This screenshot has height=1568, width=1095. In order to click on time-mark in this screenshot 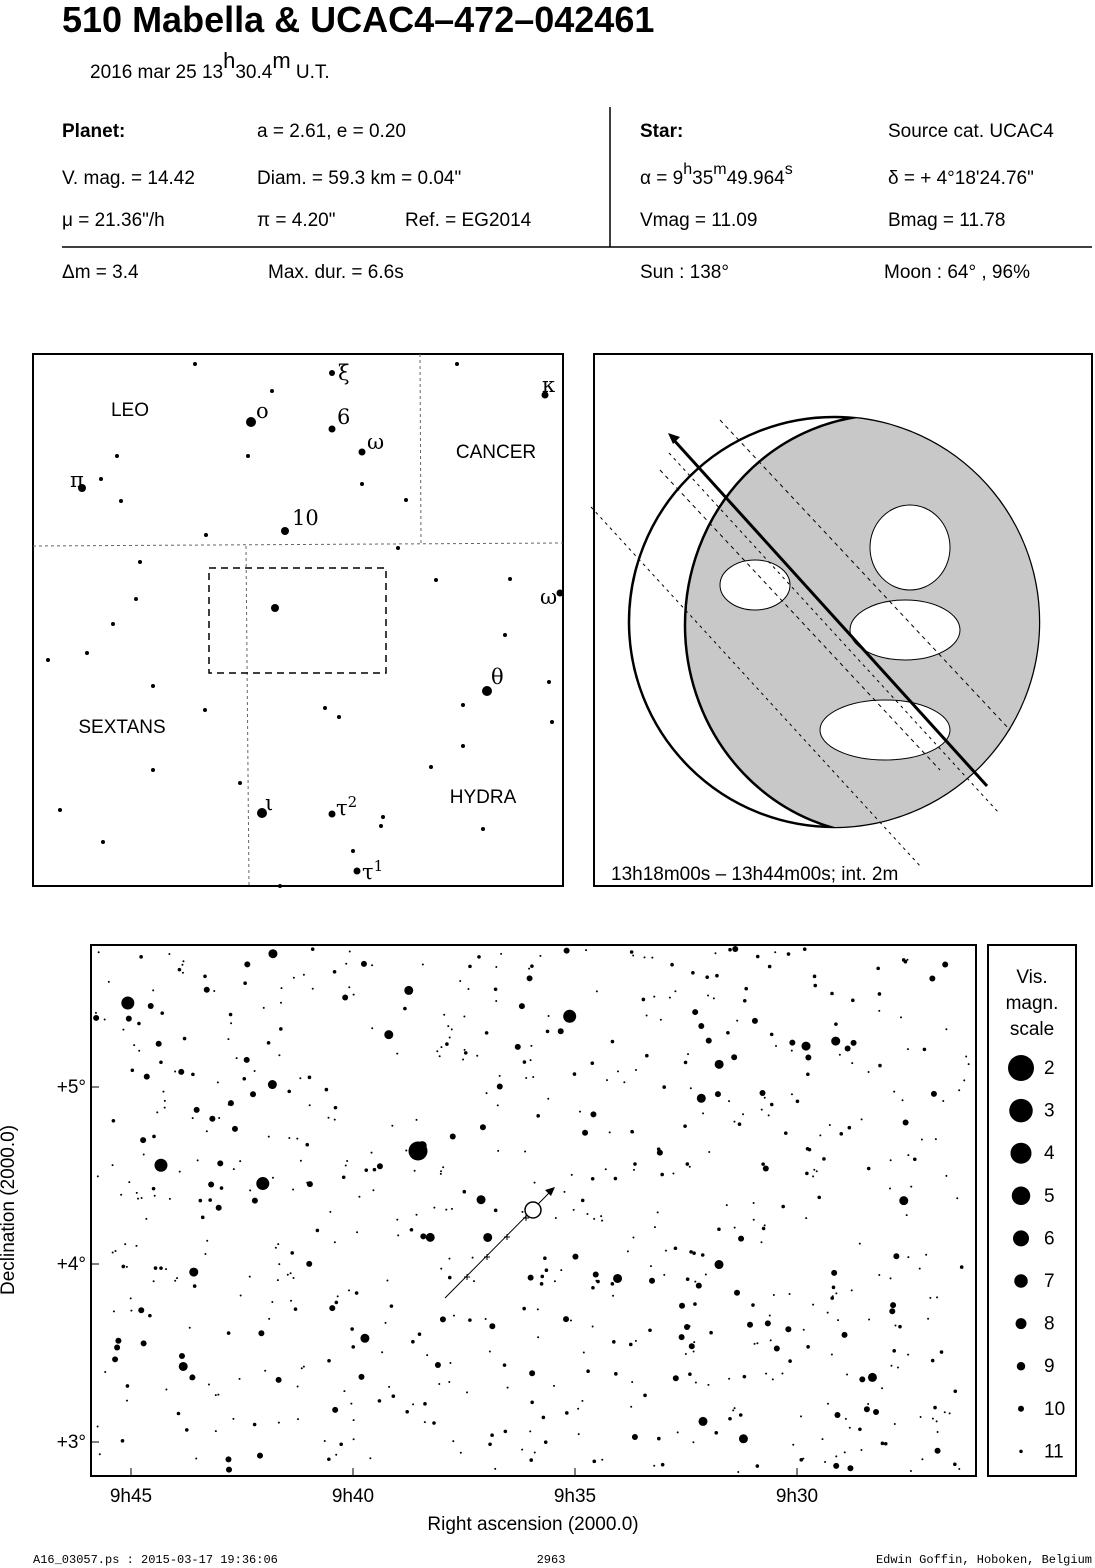, I will do `click(487, 1257)`.